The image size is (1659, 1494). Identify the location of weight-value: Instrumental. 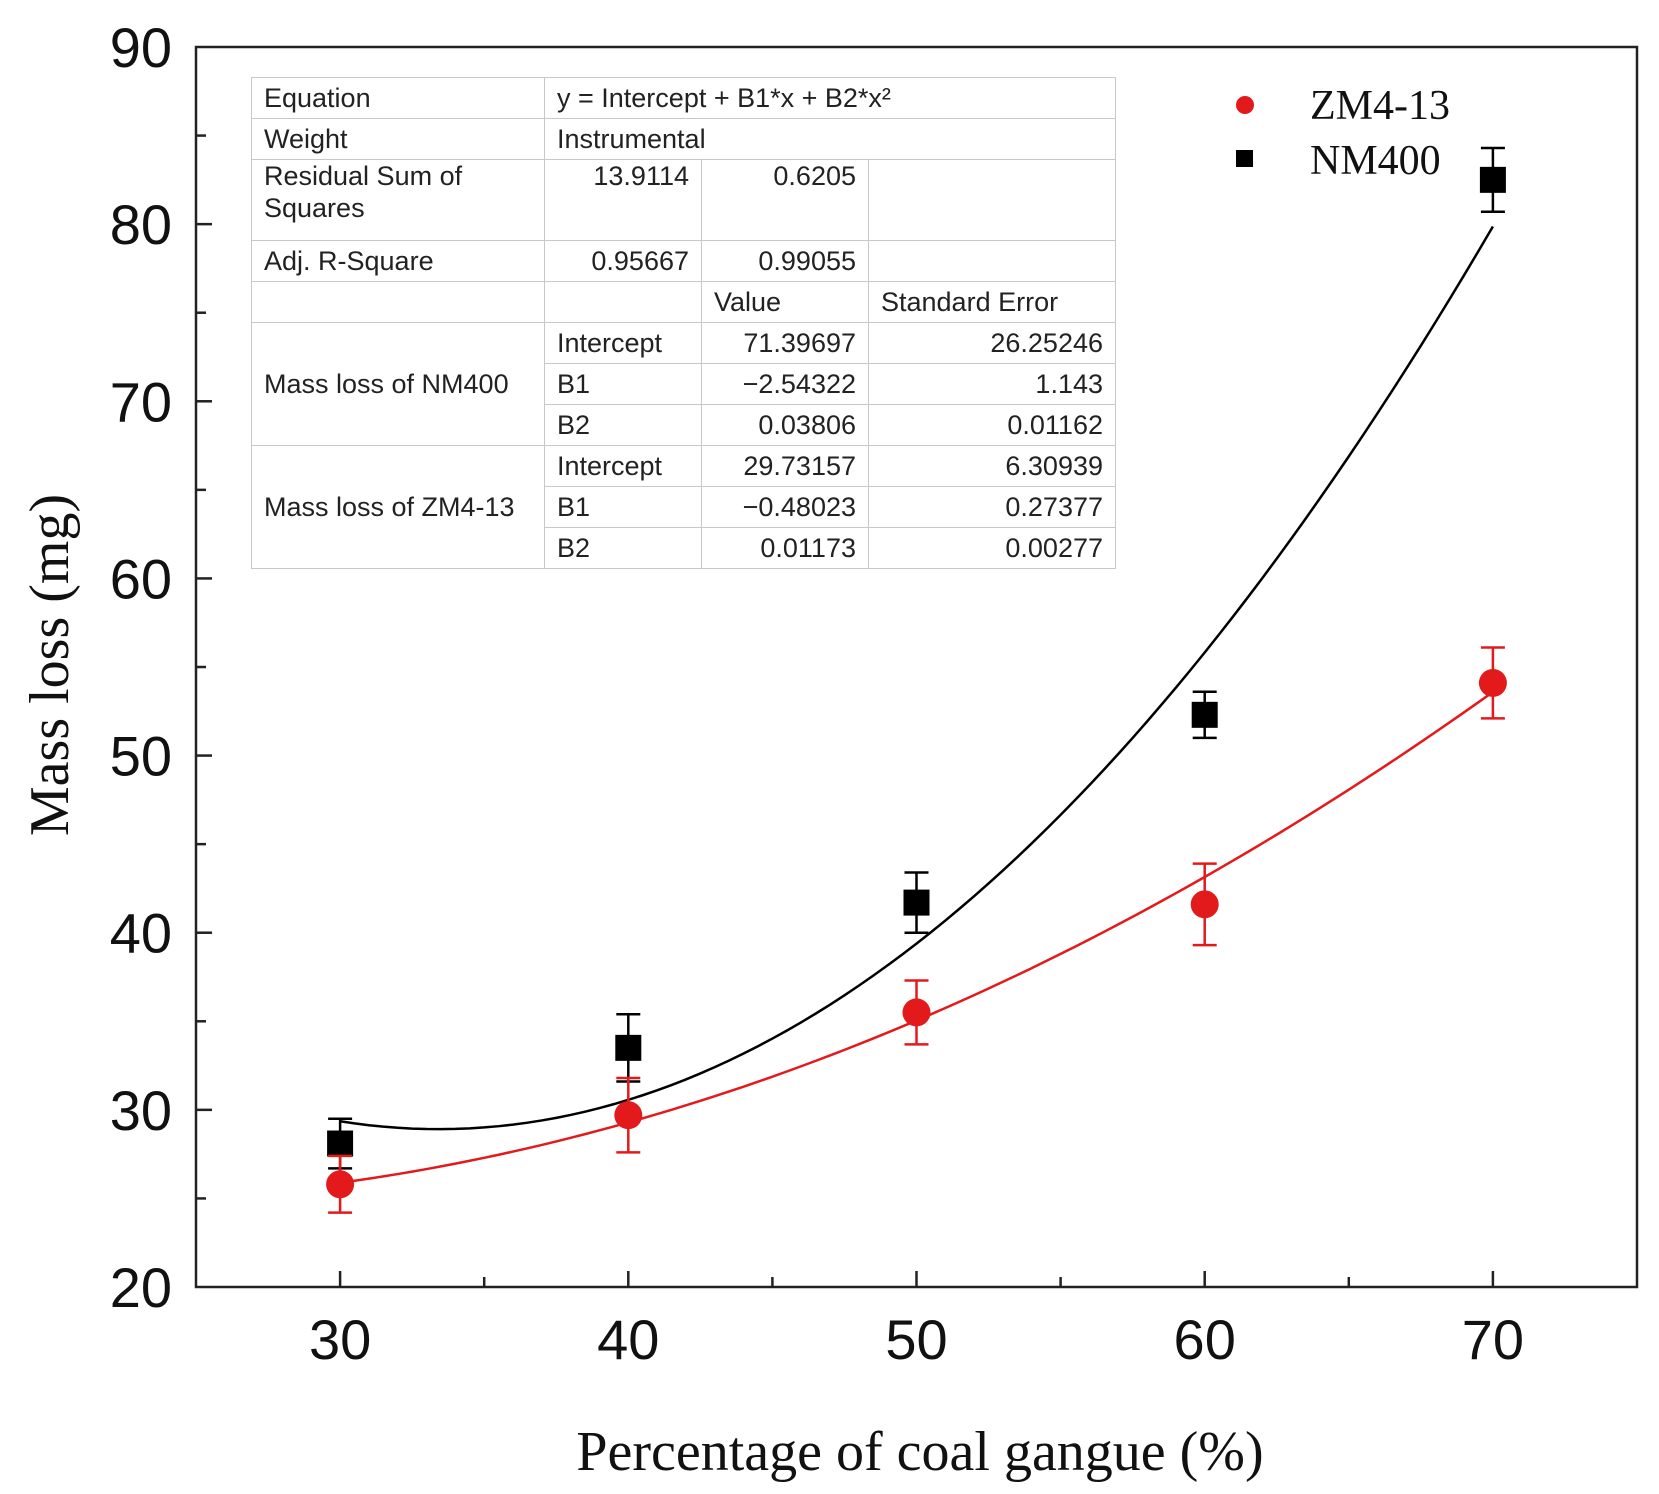
(830, 139).